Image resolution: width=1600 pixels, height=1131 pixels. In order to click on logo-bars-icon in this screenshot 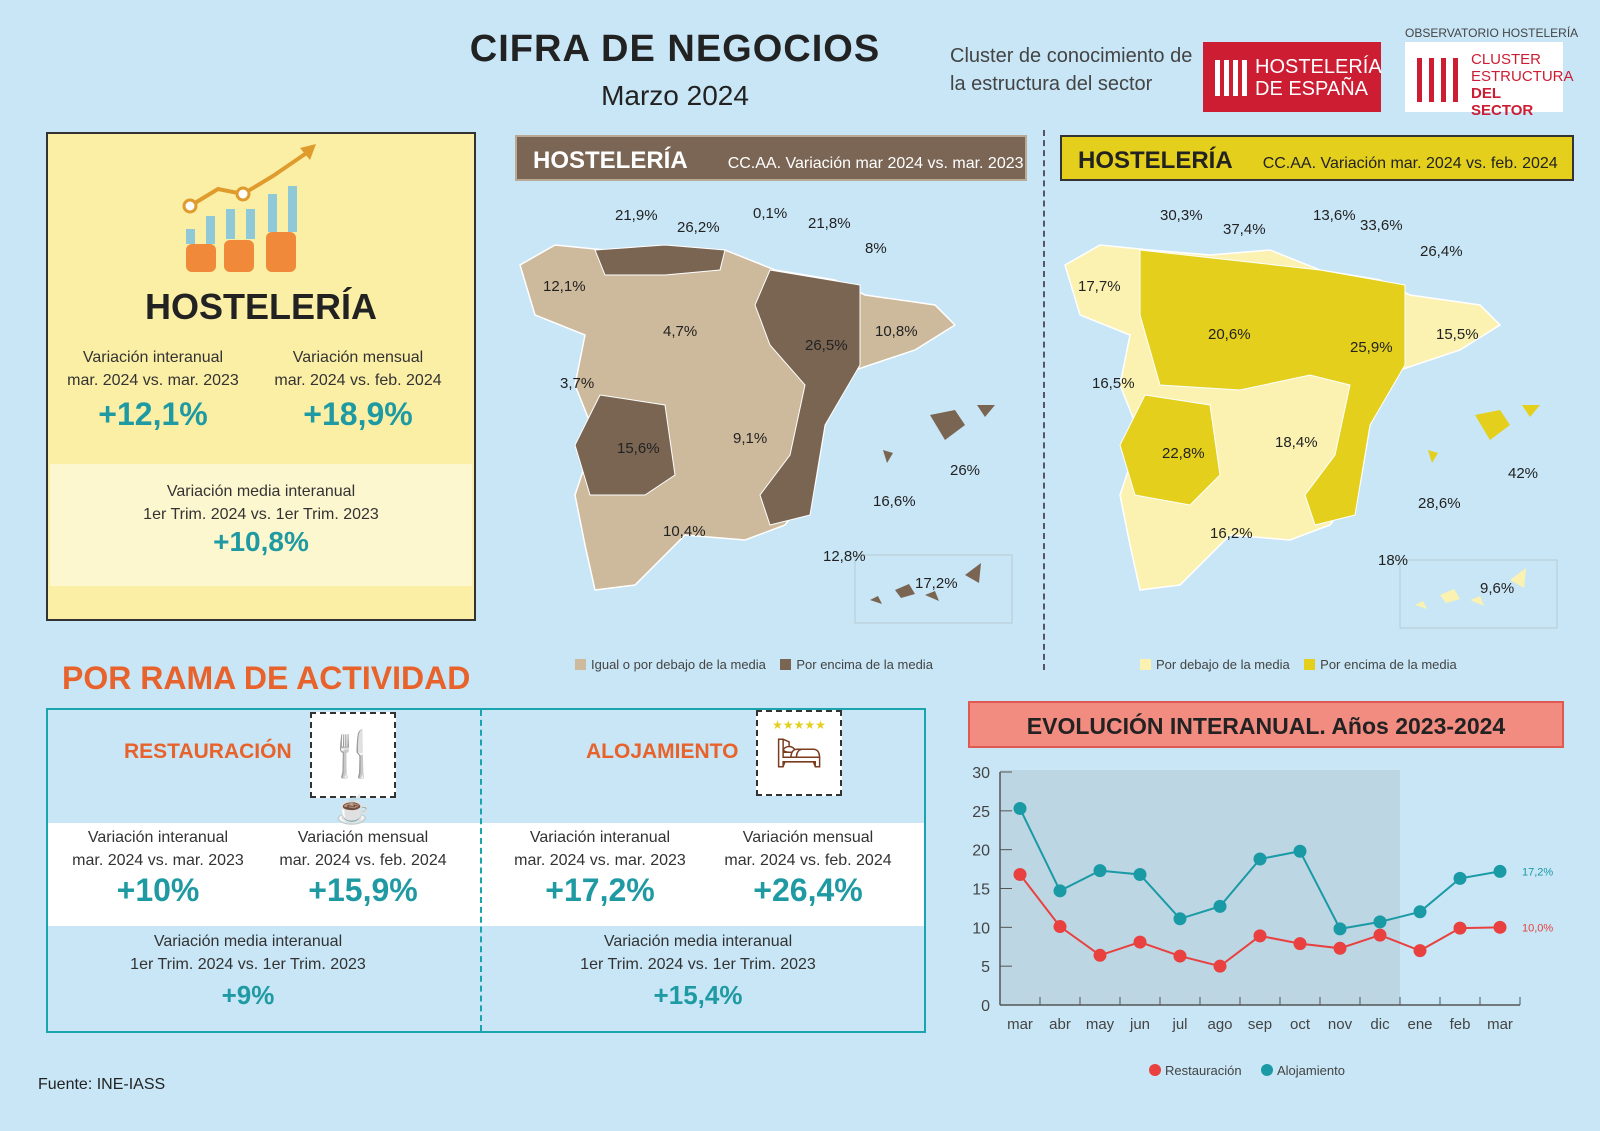, I will do `click(1231, 78)`.